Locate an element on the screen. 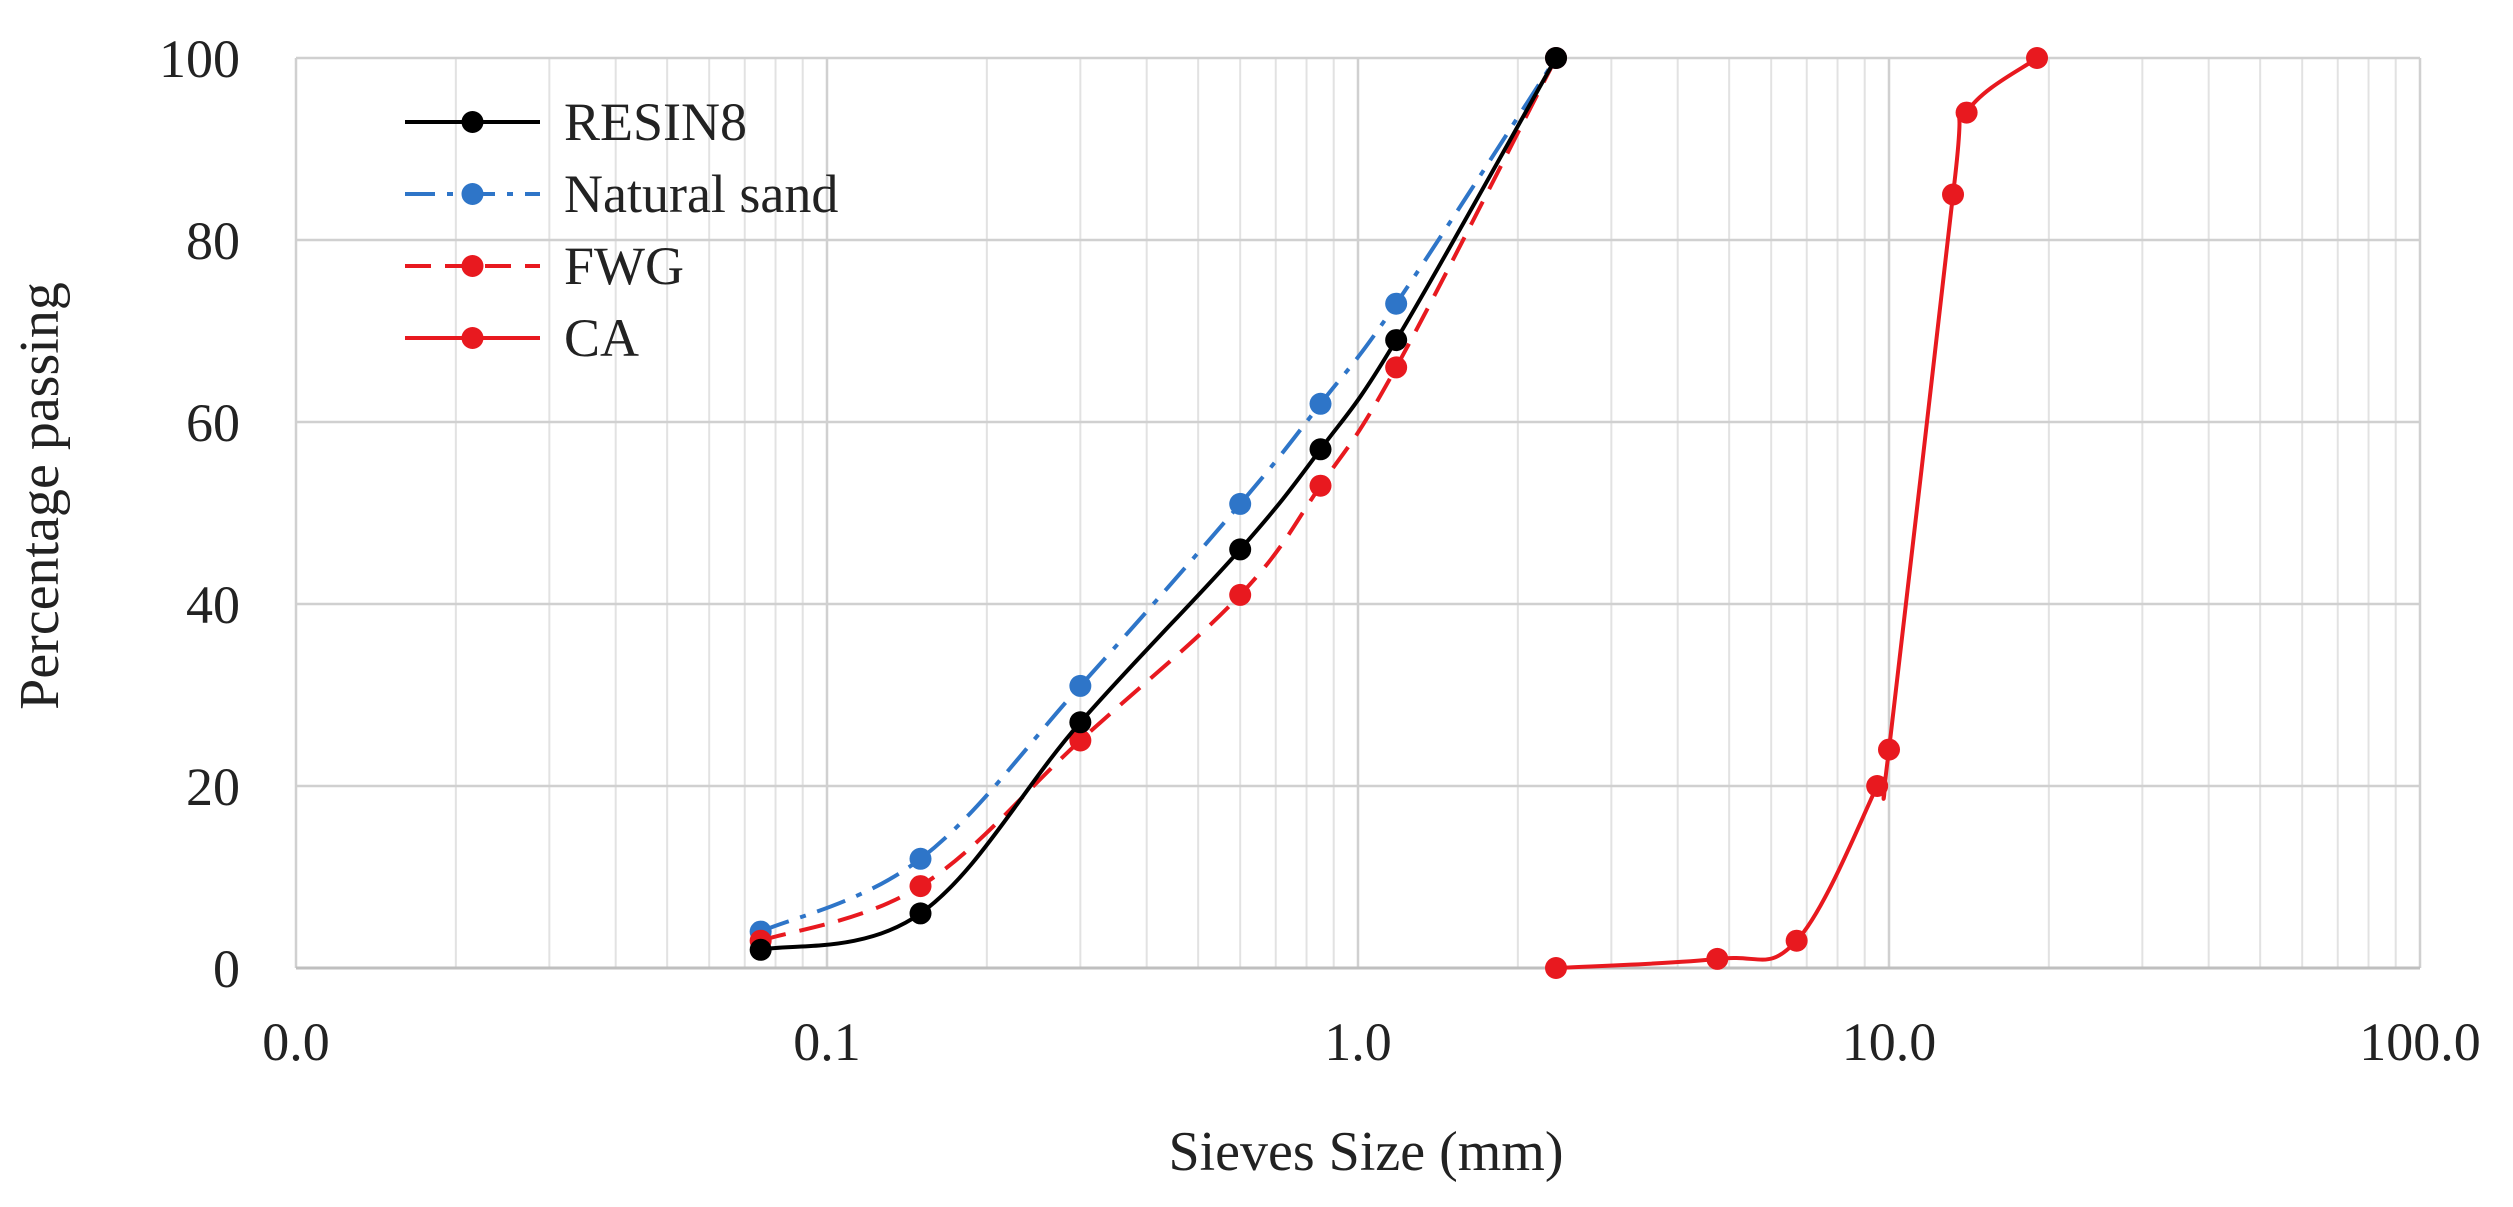 The height and width of the screenshot is (1207, 2513). x-tick-labels: 0.0 0.1 1.0 10.0 100.0 is located at coordinates (1371, 1042).